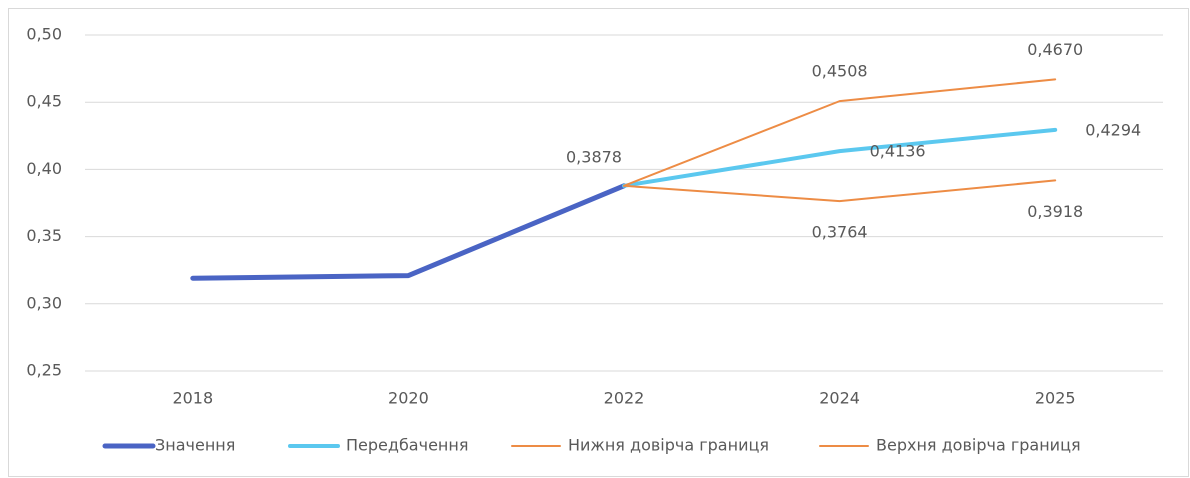 The image size is (1190, 478). Describe the element at coordinates (594, 156) in the screenshot. I see `data-label: 0,3878` at that location.